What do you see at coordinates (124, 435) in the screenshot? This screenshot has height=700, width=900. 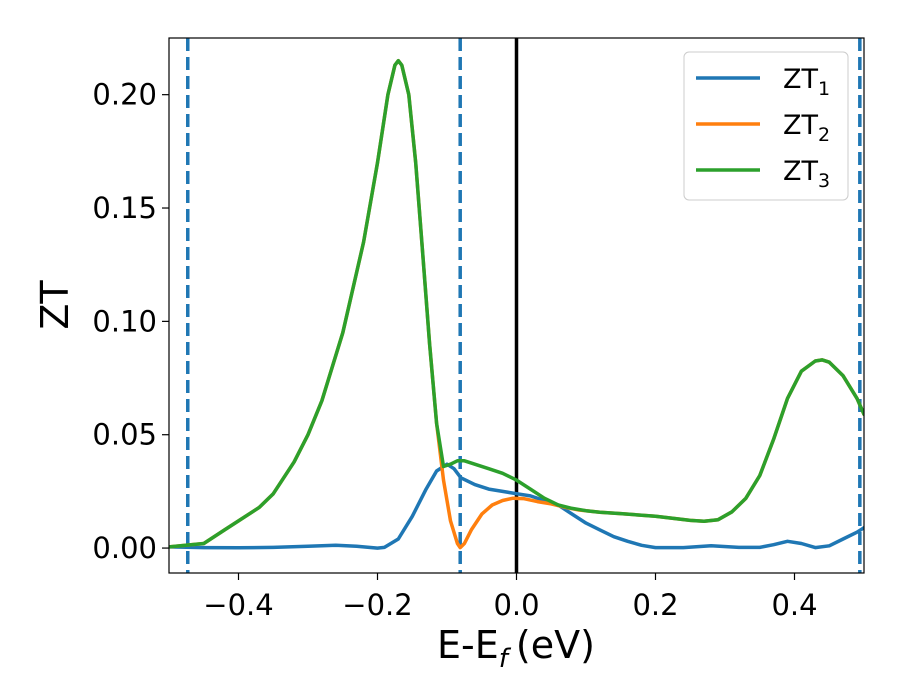 I see `y-tick-label: 0.05` at bounding box center [124, 435].